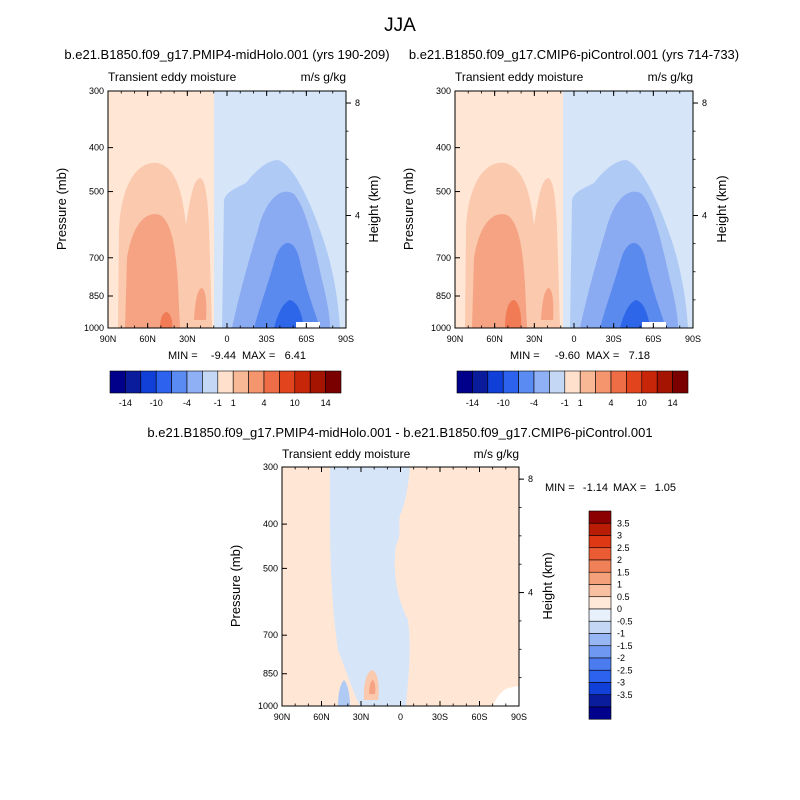 The height and width of the screenshot is (800, 800). Describe the element at coordinates (370, 586) in the screenshot. I see `panel-3-region-neg1` at that location.